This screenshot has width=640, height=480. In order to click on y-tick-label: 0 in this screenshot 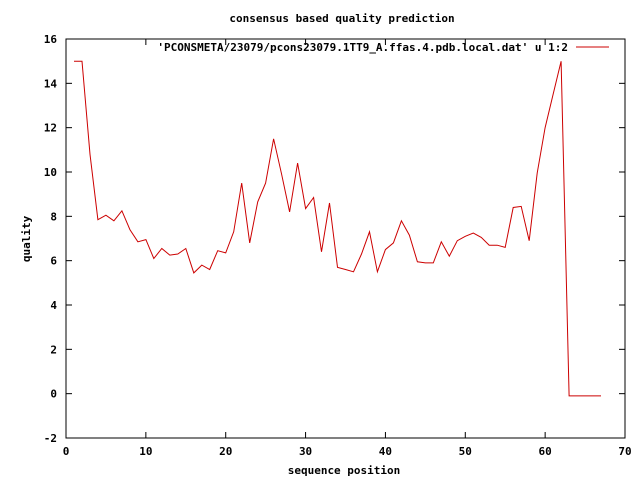, I will do `click(53, 394)`.